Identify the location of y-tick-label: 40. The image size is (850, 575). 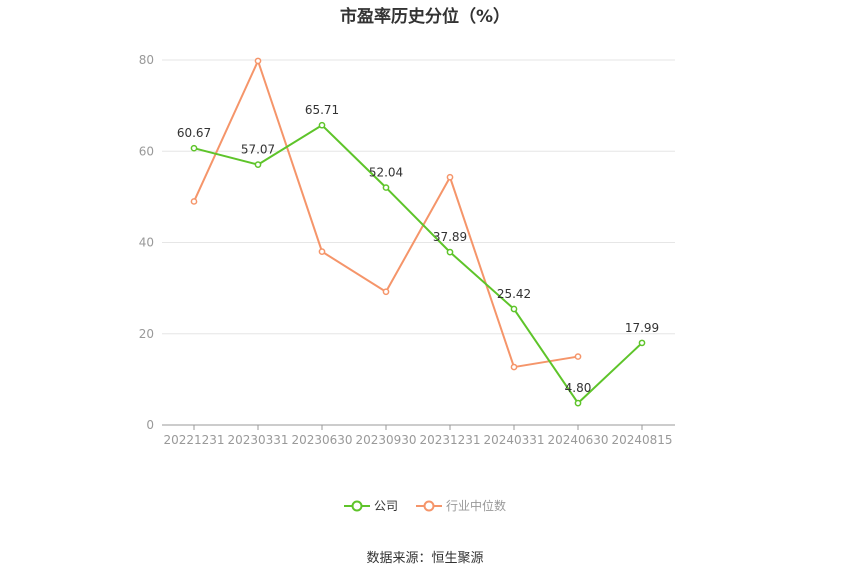
(146, 243).